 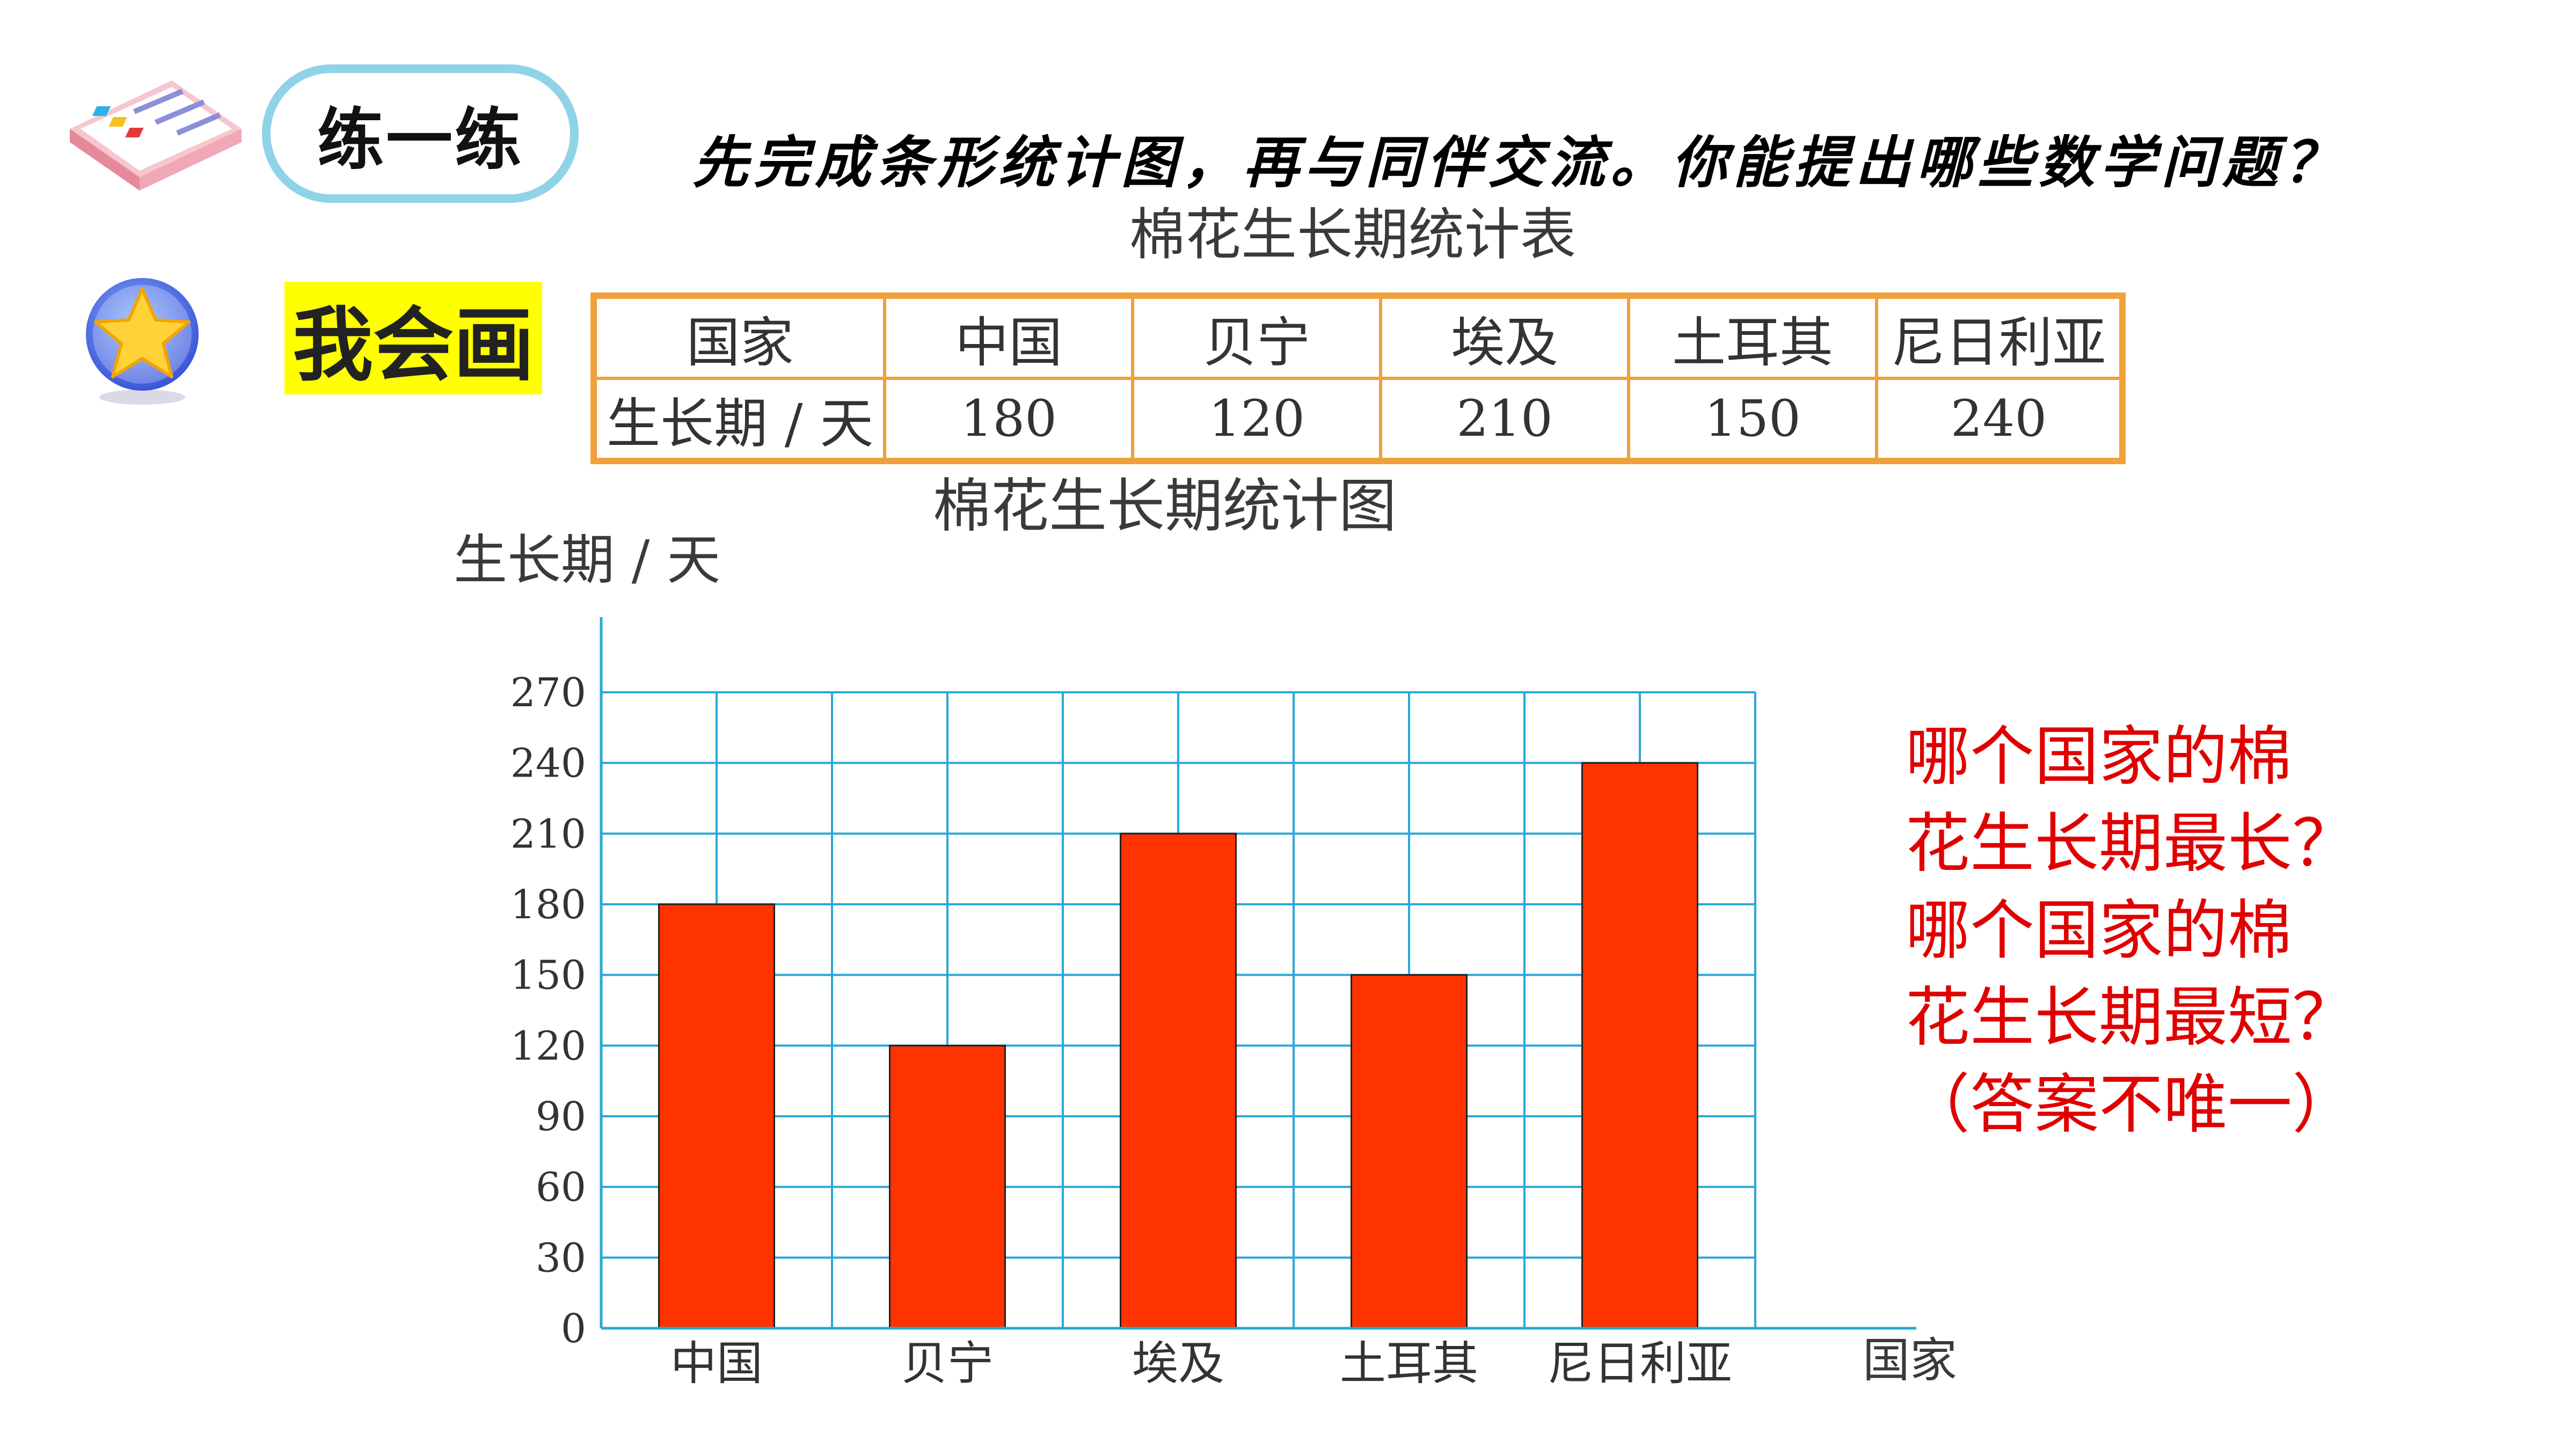 I want to click on table-title: 棉花生长期统计表, so click(x=1353, y=234).